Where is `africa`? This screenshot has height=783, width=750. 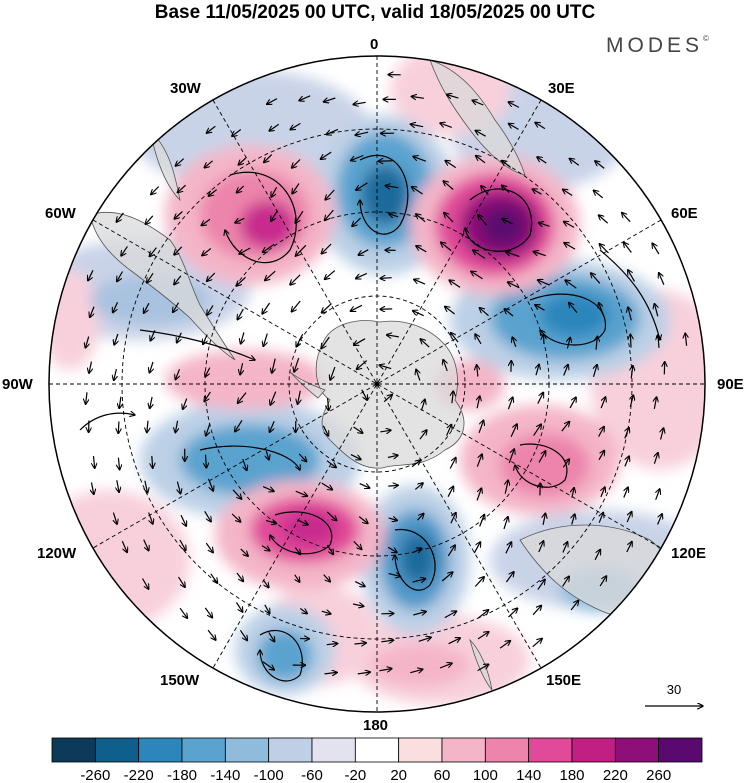 africa is located at coordinates (477, 117).